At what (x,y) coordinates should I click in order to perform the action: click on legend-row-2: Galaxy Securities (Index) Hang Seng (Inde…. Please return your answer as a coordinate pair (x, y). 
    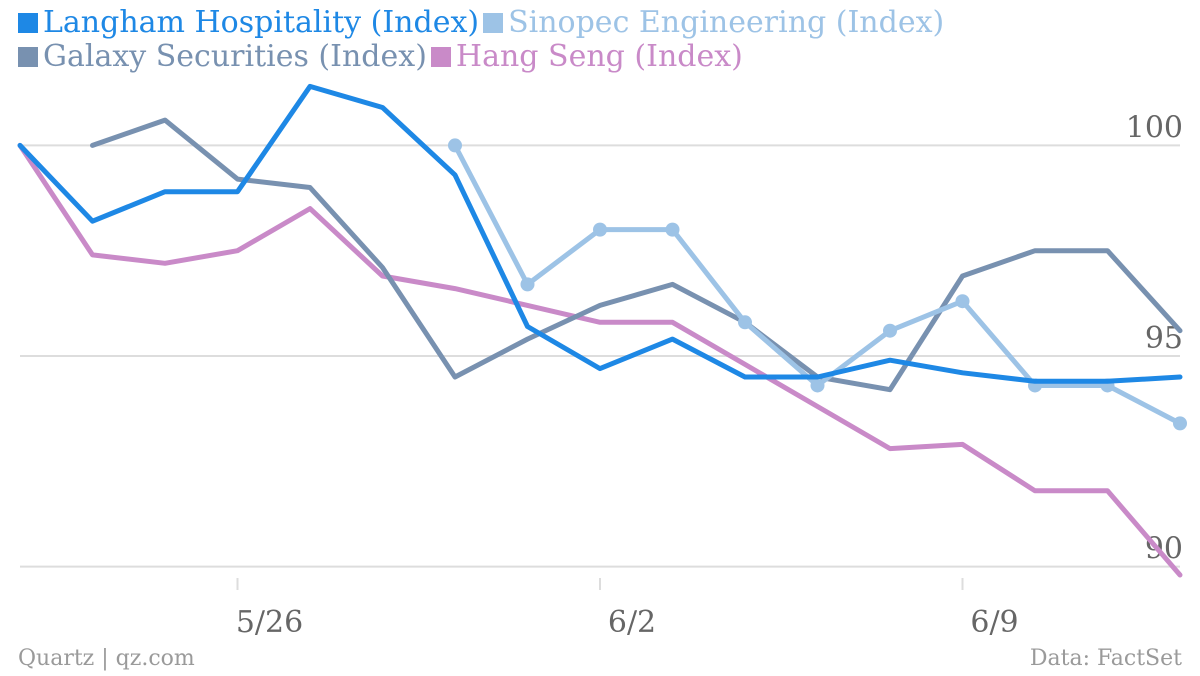
    Looking at the image, I should click on (598, 57).